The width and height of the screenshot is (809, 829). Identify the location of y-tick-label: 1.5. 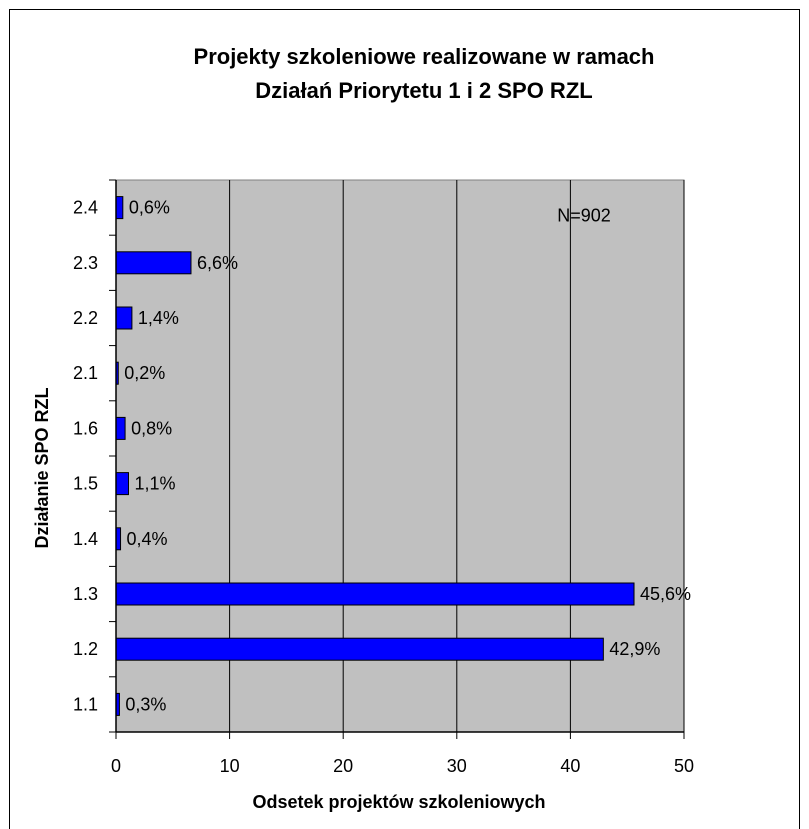
(85, 484).